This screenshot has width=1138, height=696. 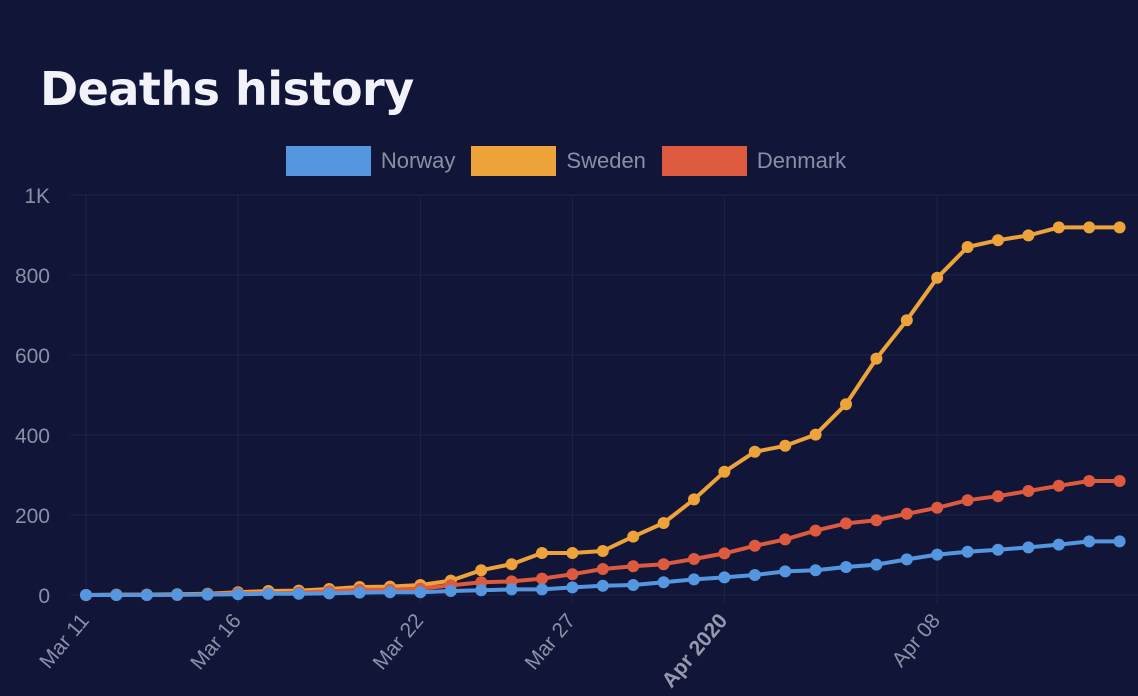 I want to click on legend: Norway Sweden Denmark, so click(x=569, y=161).